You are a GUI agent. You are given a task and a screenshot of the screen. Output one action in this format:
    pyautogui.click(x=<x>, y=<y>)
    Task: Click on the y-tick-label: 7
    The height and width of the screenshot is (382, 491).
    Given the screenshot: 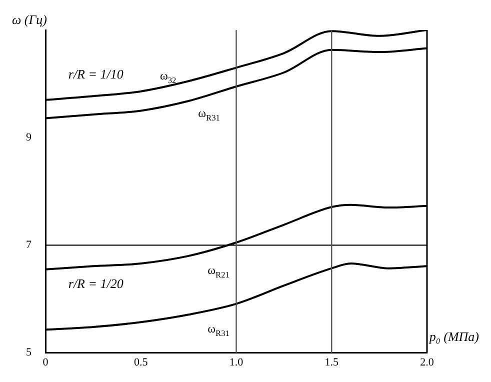 What is the action you would take?
    pyautogui.click(x=29, y=245)
    